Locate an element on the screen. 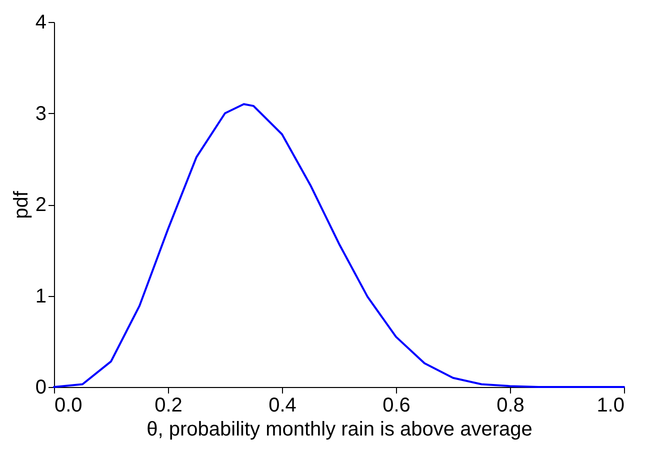 The image size is (660, 459). x-axis-title: θ, probability monthly rain is above average is located at coordinates (339, 429).